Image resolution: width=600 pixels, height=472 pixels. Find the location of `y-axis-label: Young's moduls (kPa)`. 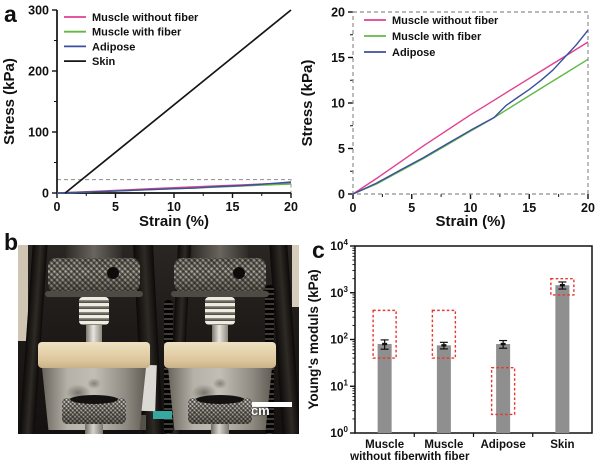

y-axis-label: Young's moduls (kPa) is located at coordinates (314, 339).